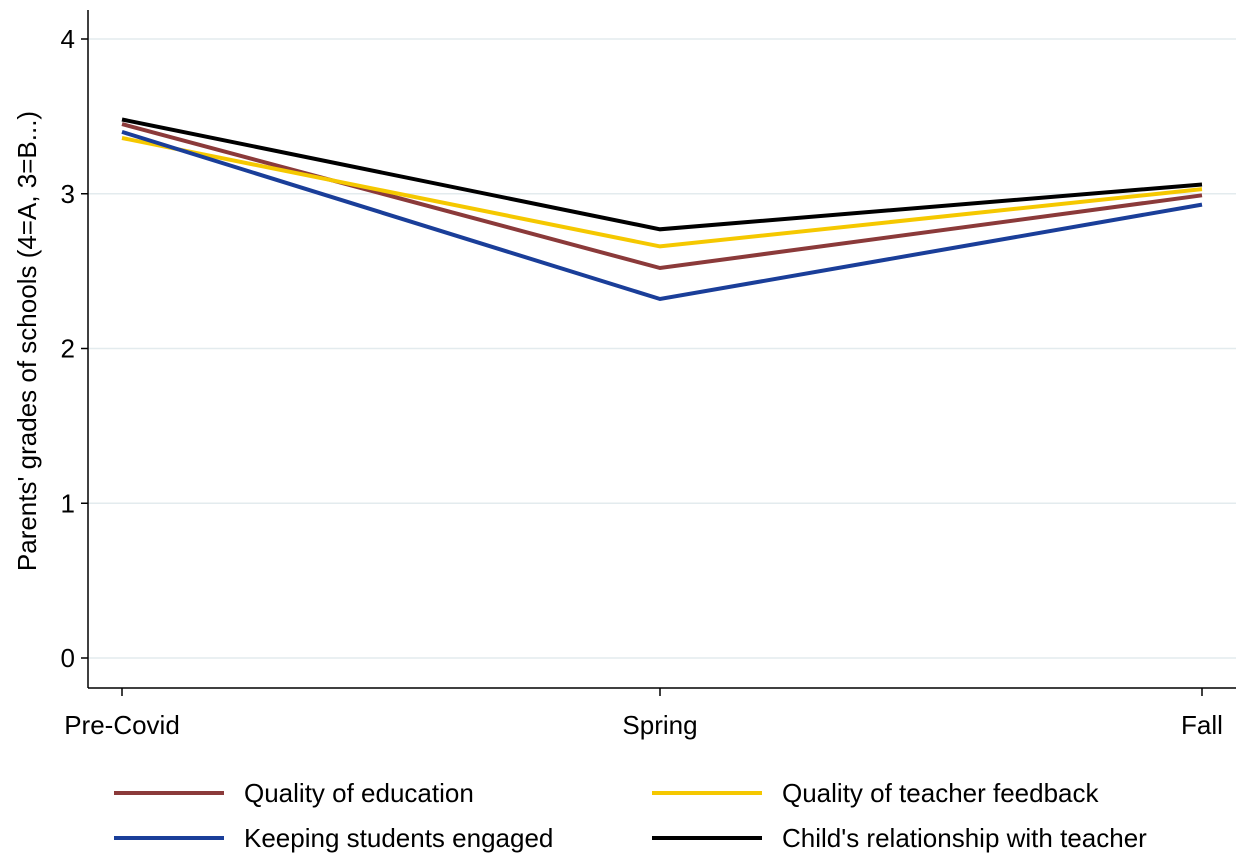 This screenshot has height=856, width=1248. Describe the element at coordinates (122, 725) in the screenshot. I see `x-tick-label: Pre-Covid` at that location.